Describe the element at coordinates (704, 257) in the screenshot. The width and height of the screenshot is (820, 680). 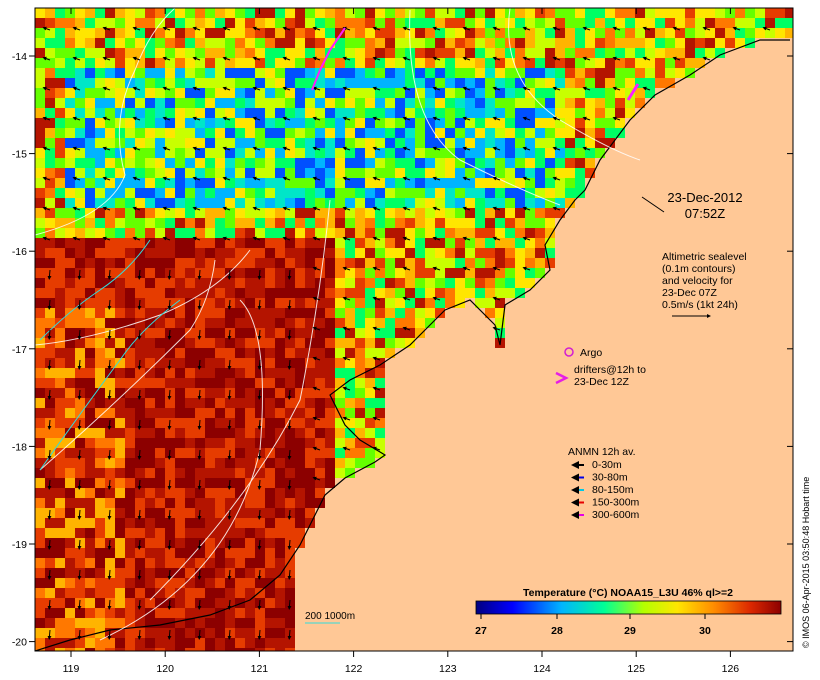
I see `altimetry-line-1: Altimetric sealevel` at that location.